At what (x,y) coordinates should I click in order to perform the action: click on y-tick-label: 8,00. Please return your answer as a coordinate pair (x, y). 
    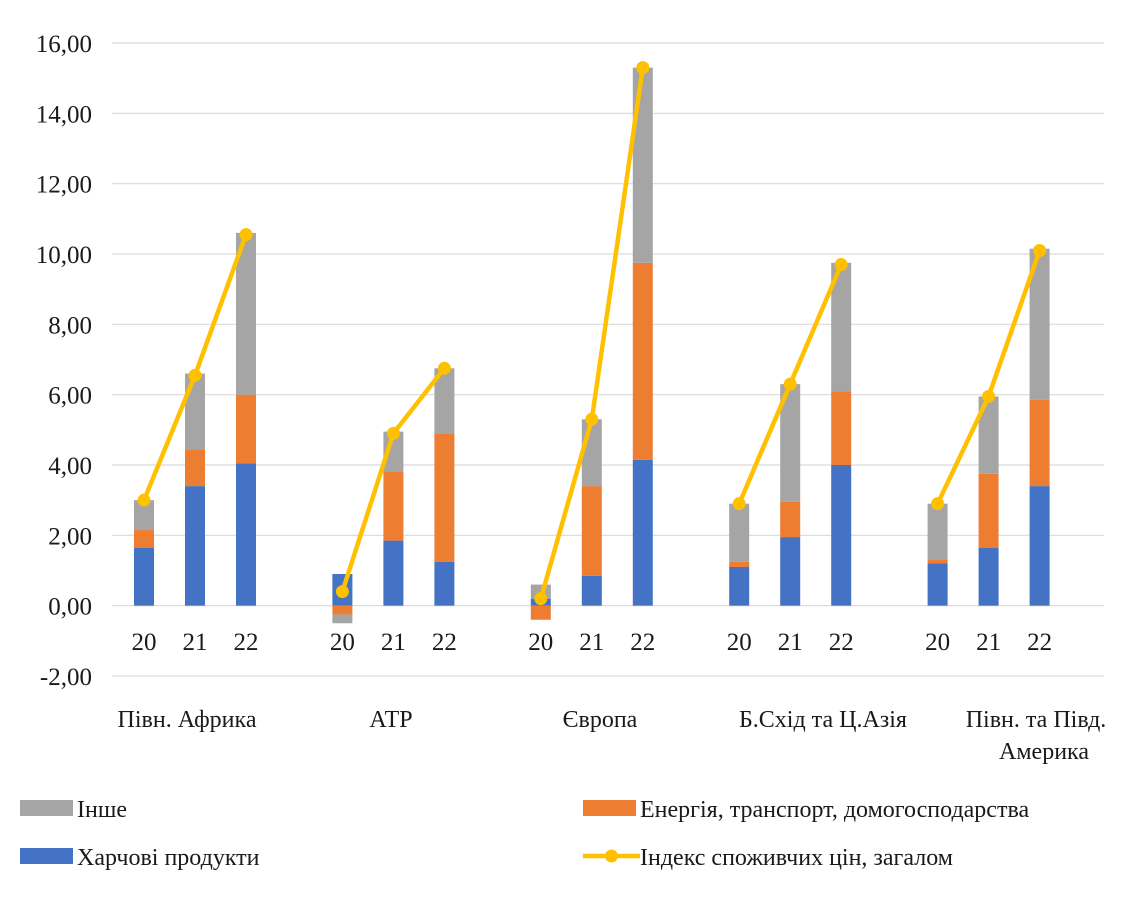
    Looking at the image, I should click on (70, 325).